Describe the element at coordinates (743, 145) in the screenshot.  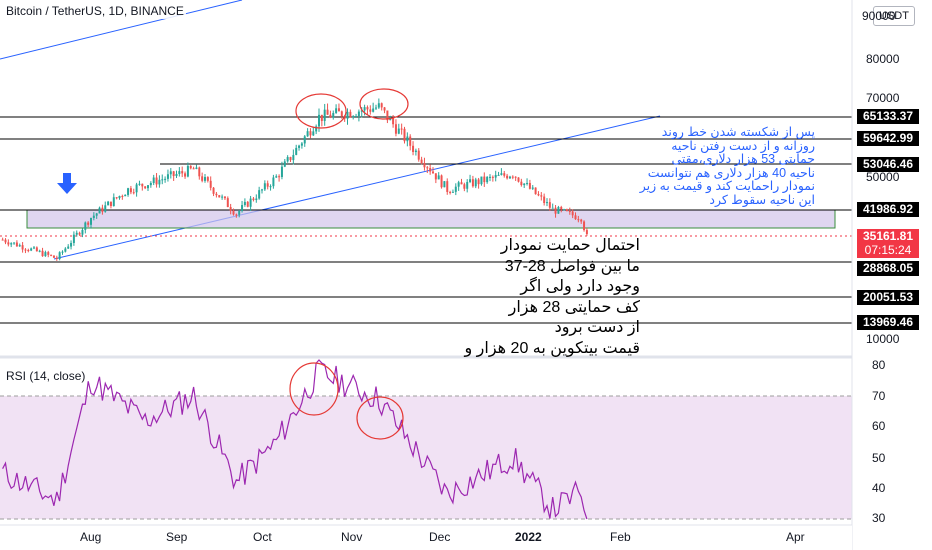
I see `note-blue-line: روزانه و از دست رفتن ناحیه` at that location.